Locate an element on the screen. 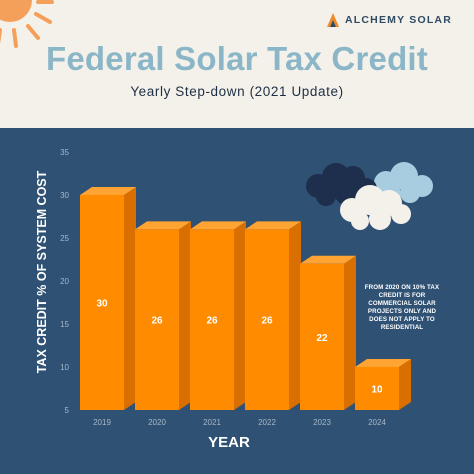 Image resolution: width=474 pixels, height=474 pixels. bar-2020: 26 is located at coordinates (163, 315).